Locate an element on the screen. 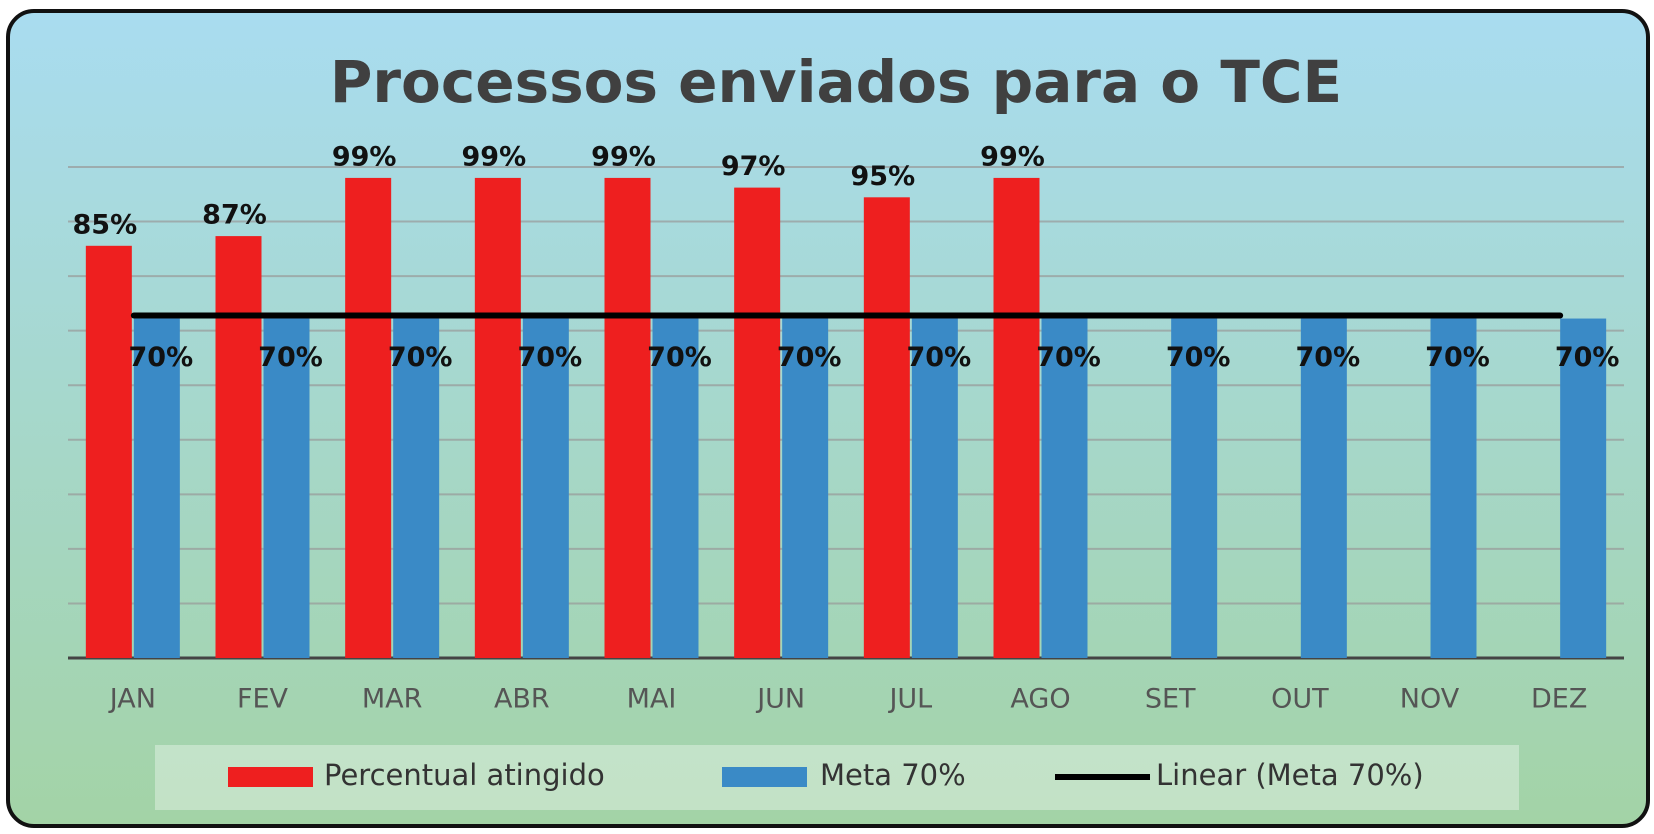  legend-label: Percentual atingido is located at coordinates (464, 775).